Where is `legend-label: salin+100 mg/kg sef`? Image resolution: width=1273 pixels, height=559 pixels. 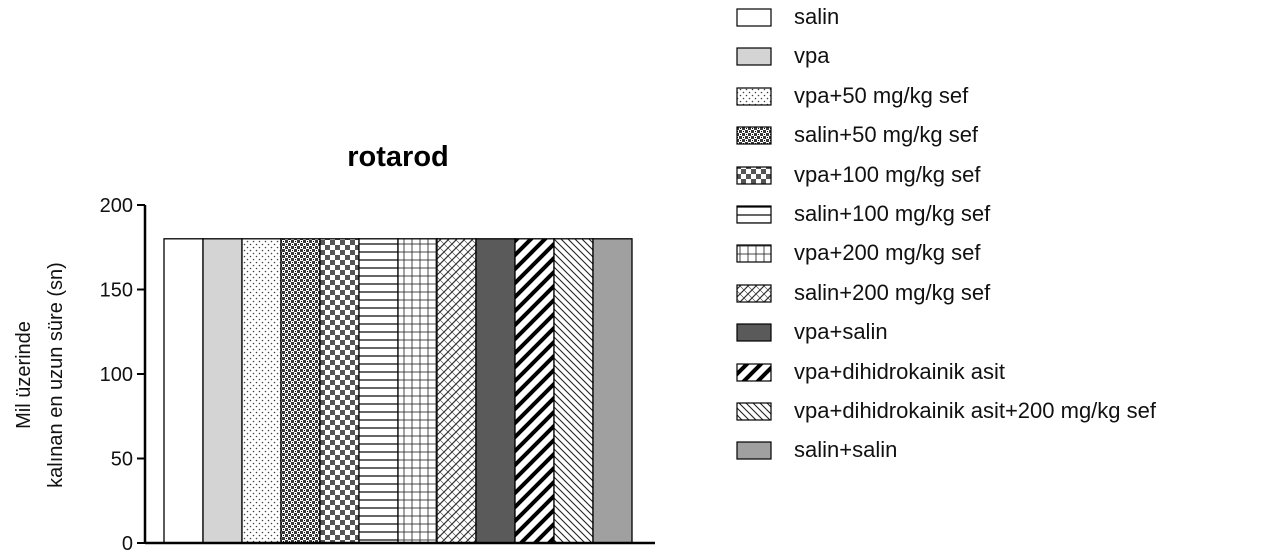 legend-label: salin+100 mg/kg sef is located at coordinates (892, 213).